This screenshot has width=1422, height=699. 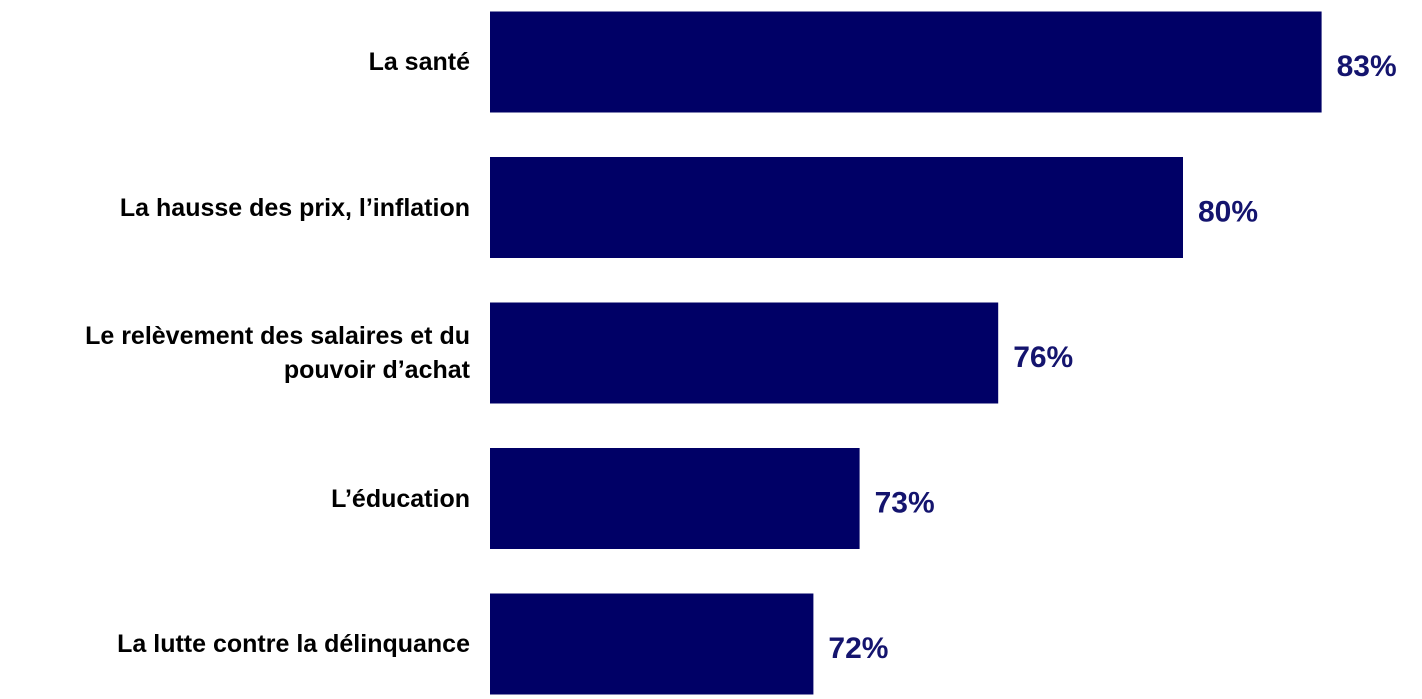 What do you see at coordinates (294, 207) in the screenshot?
I see `category-label: La hausse des prix, l’inflation` at bounding box center [294, 207].